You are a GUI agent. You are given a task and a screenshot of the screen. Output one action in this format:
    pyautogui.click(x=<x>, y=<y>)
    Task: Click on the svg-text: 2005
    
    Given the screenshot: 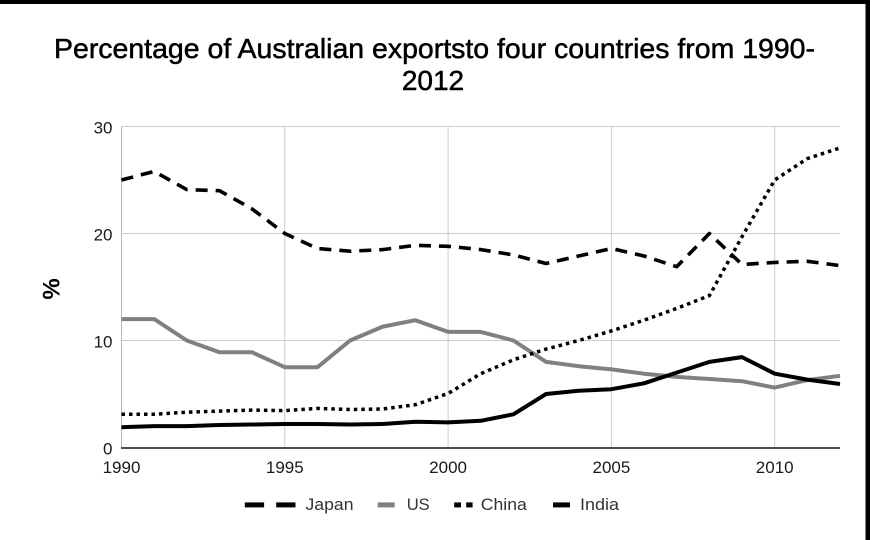 What is the action you would take?
    pyautogui.click(x=611, y=467)
    